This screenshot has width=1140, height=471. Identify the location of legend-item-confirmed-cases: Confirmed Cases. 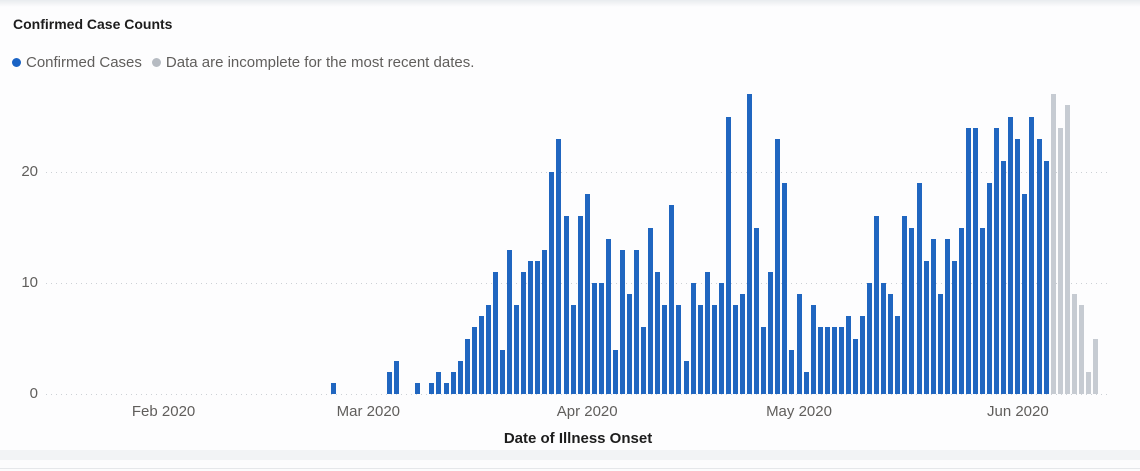
(77, 62).